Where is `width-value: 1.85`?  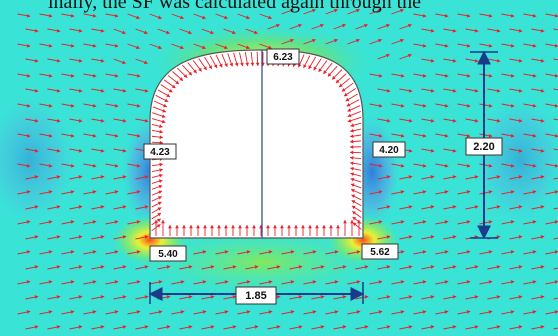
width-value: 1.85 is located at coordinates (255, 296).